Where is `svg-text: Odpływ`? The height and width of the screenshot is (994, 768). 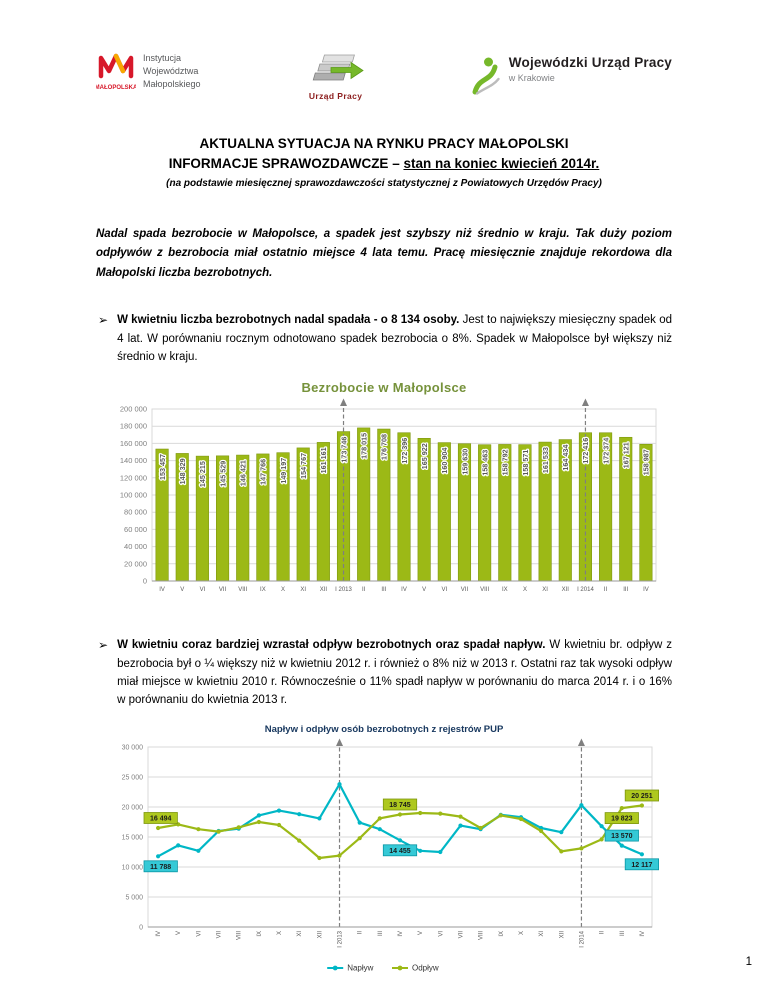 svg-text: Odpływ is located at coordinates (425, 967).